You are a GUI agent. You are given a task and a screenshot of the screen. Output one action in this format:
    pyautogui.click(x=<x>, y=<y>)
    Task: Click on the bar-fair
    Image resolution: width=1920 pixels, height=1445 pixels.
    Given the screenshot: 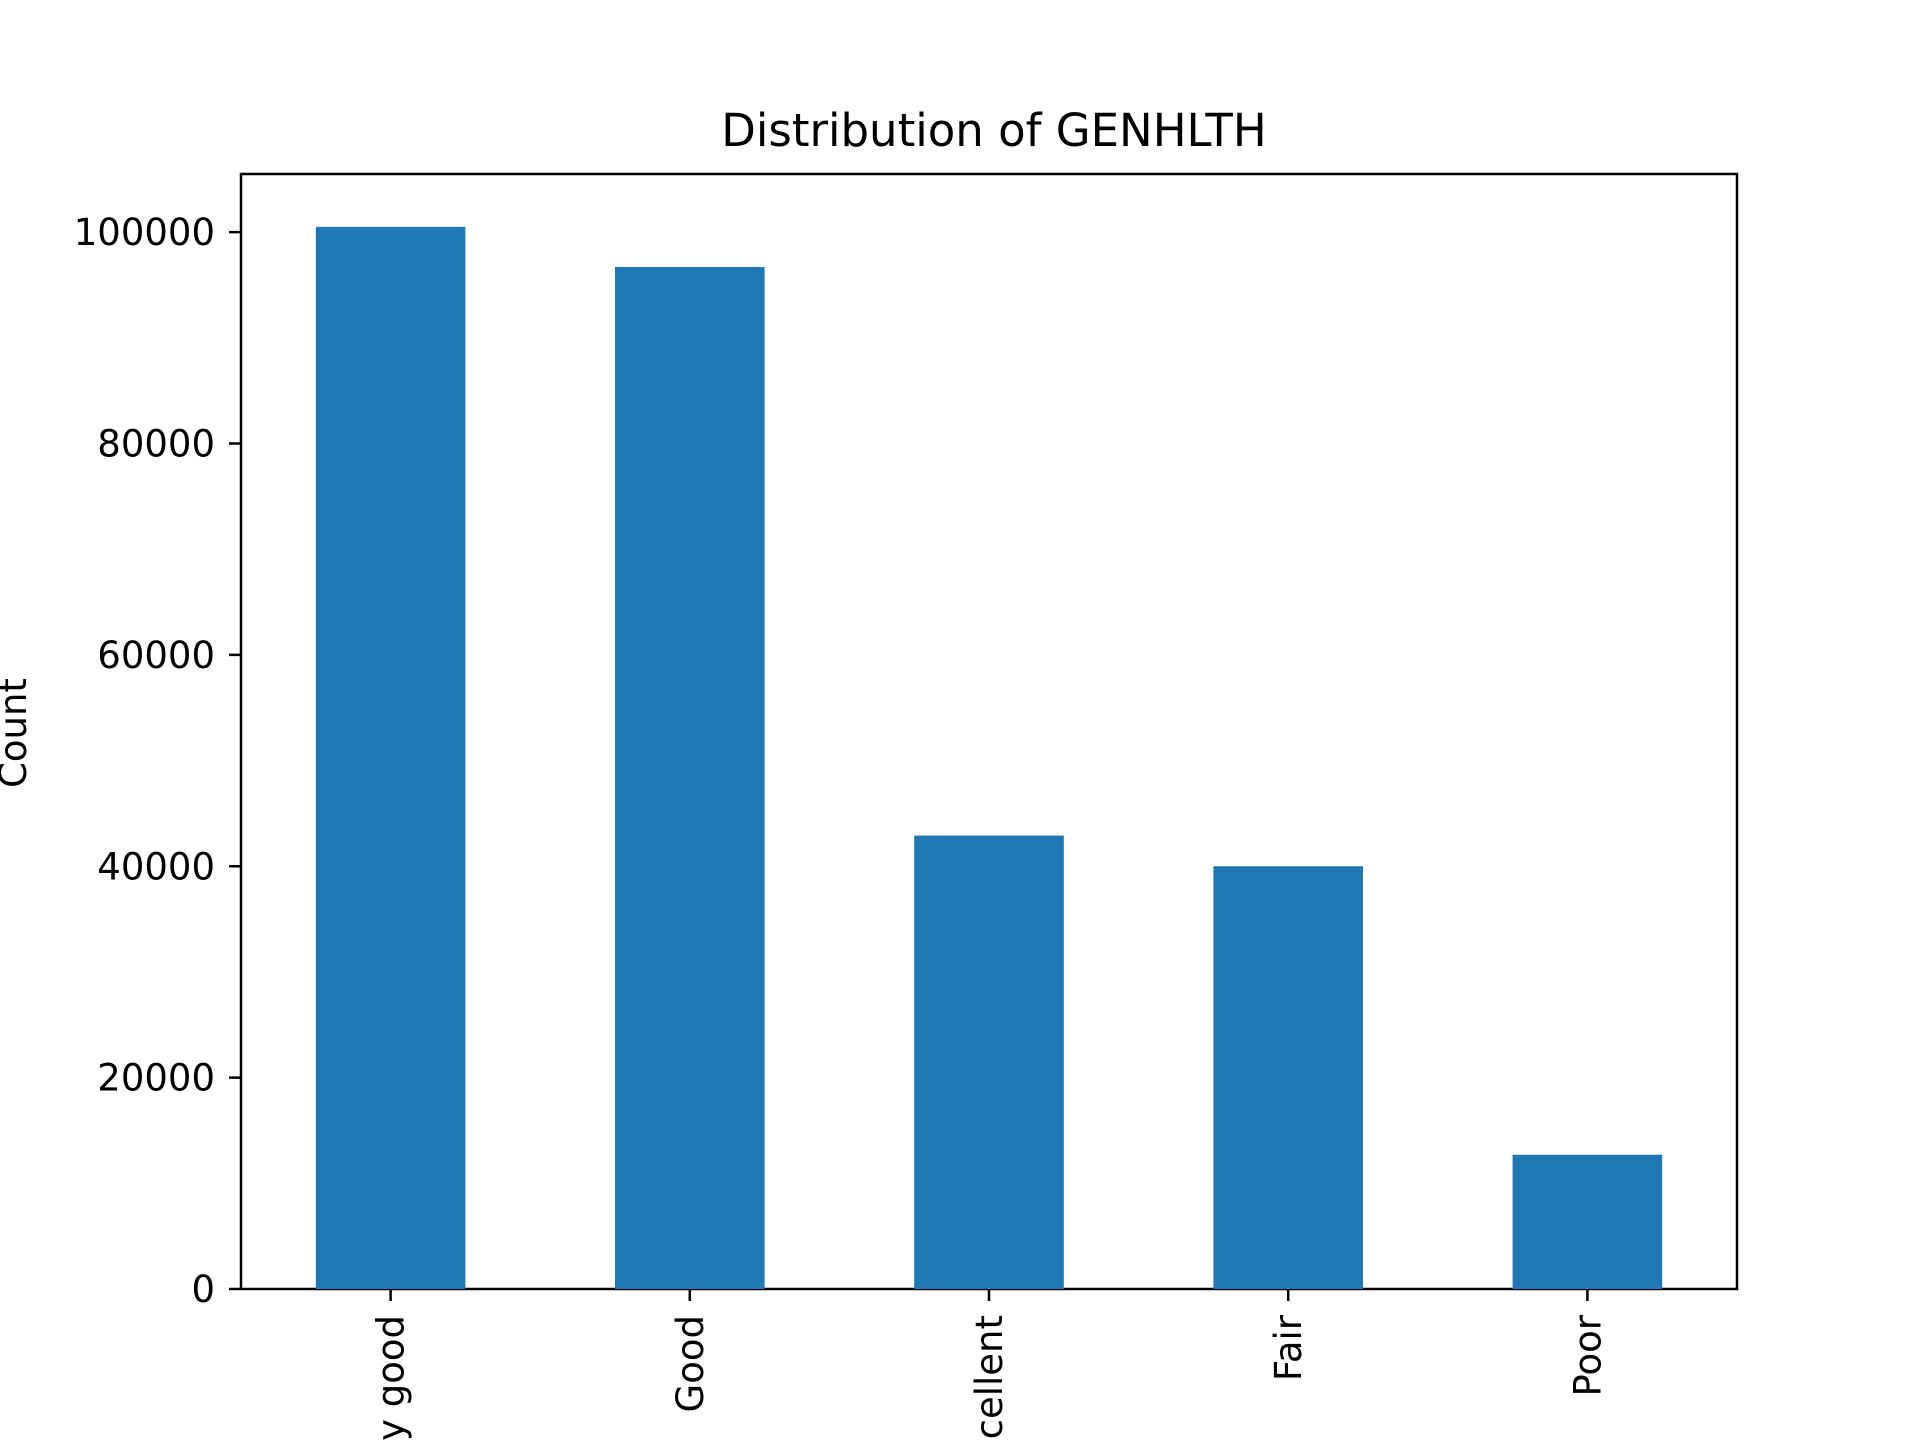 What is the action you would take?
    pyautogui.click(x=1288, y=1077)
    